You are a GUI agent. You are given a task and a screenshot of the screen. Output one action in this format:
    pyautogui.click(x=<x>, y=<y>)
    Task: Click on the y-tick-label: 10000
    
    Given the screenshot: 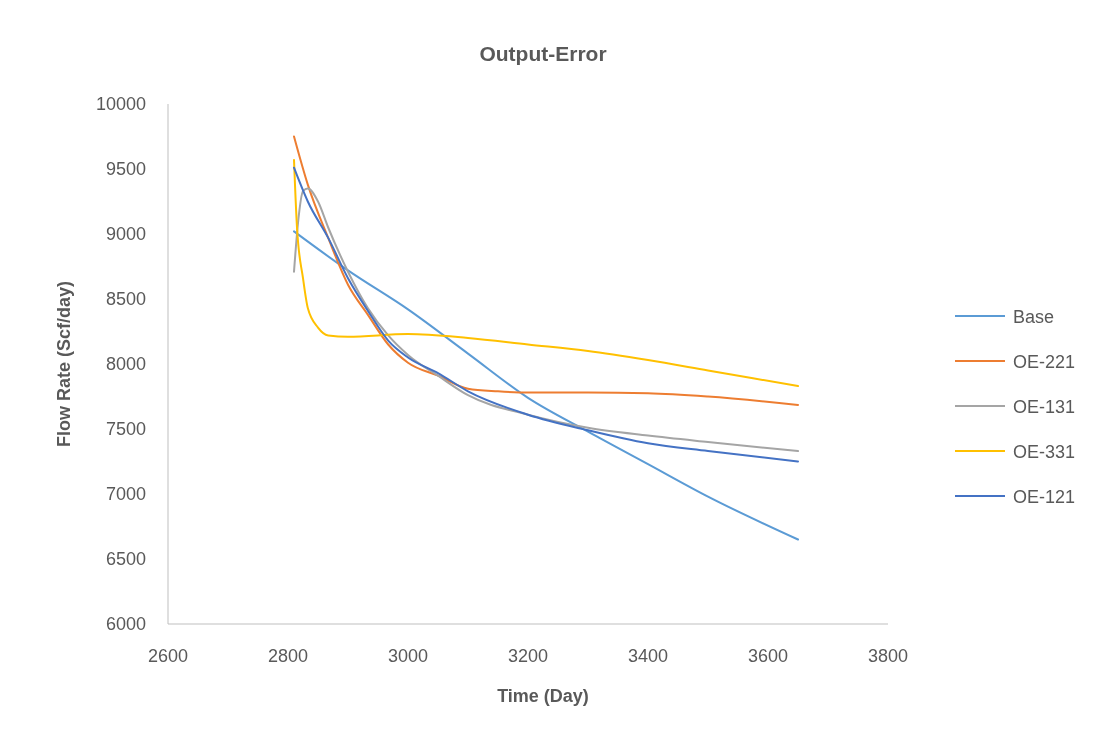 What is the action you would take?
    pyautogui.click(x=120, y=104)
    